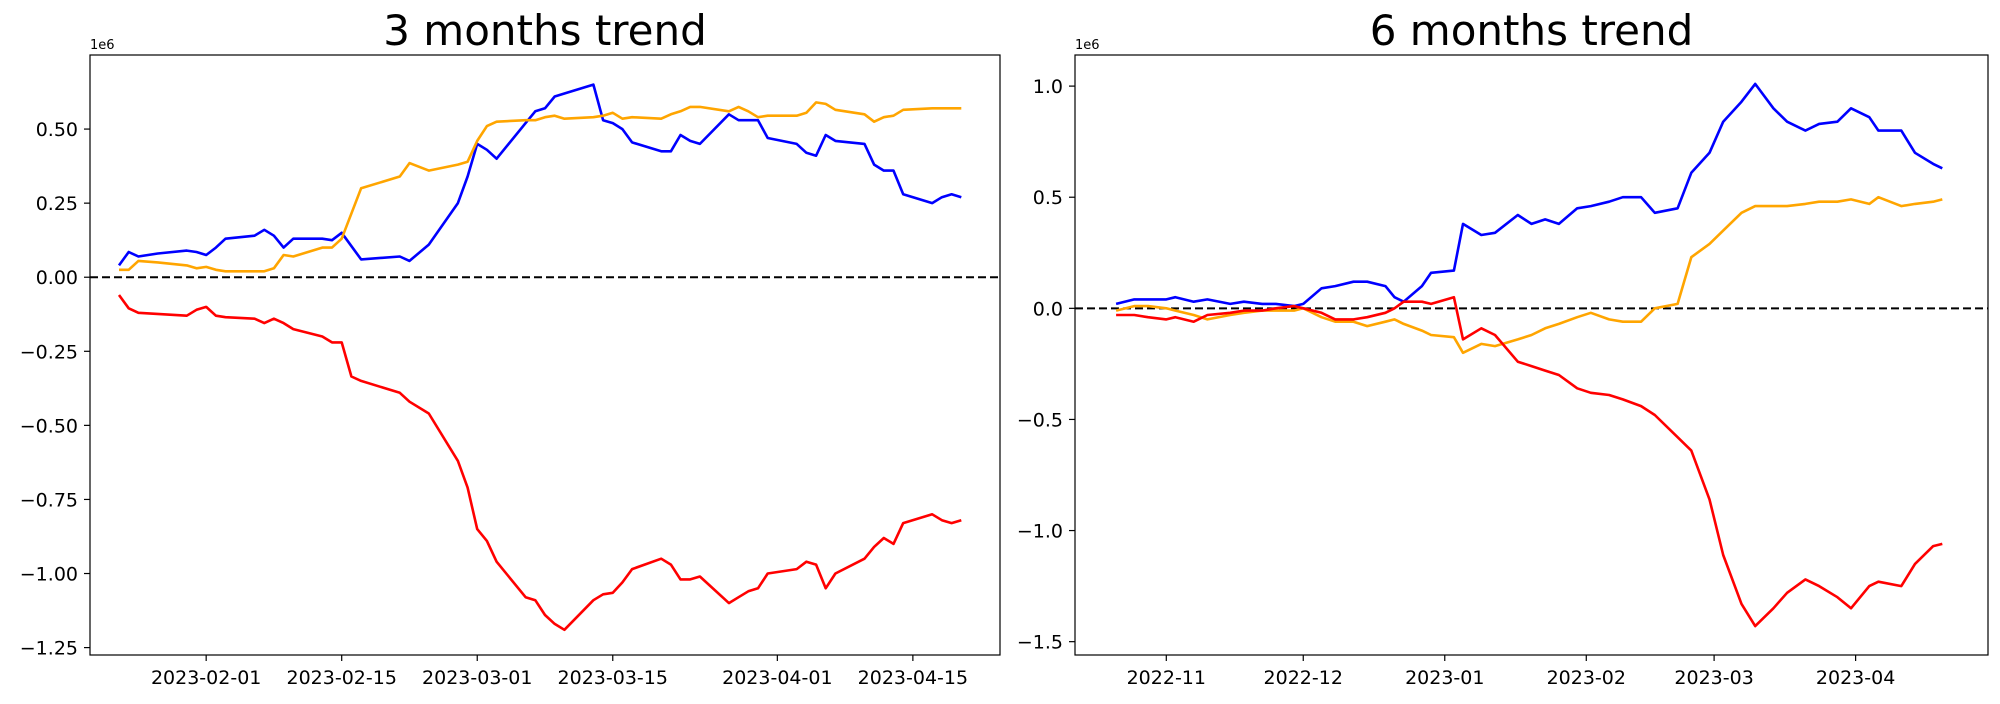 This screenshot has height=704, width=2000. Describe the element at coordinates (613, 678) in the screenshot. I see `x-tick-label: 2023-03-15` at that location.